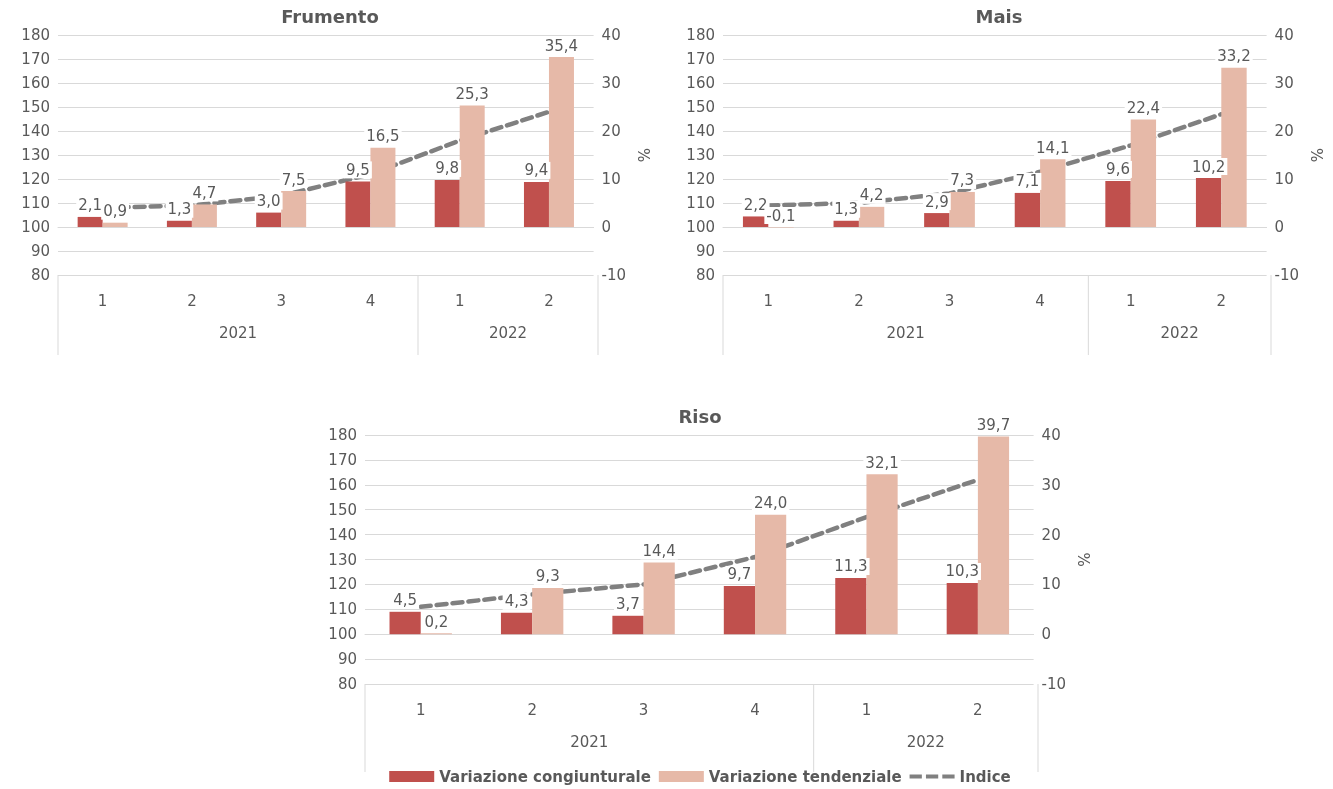  What do you see at coordinates (755, 204) in the screenshot?
I see `data-label: 2,2` at bounding box center [755, 204].